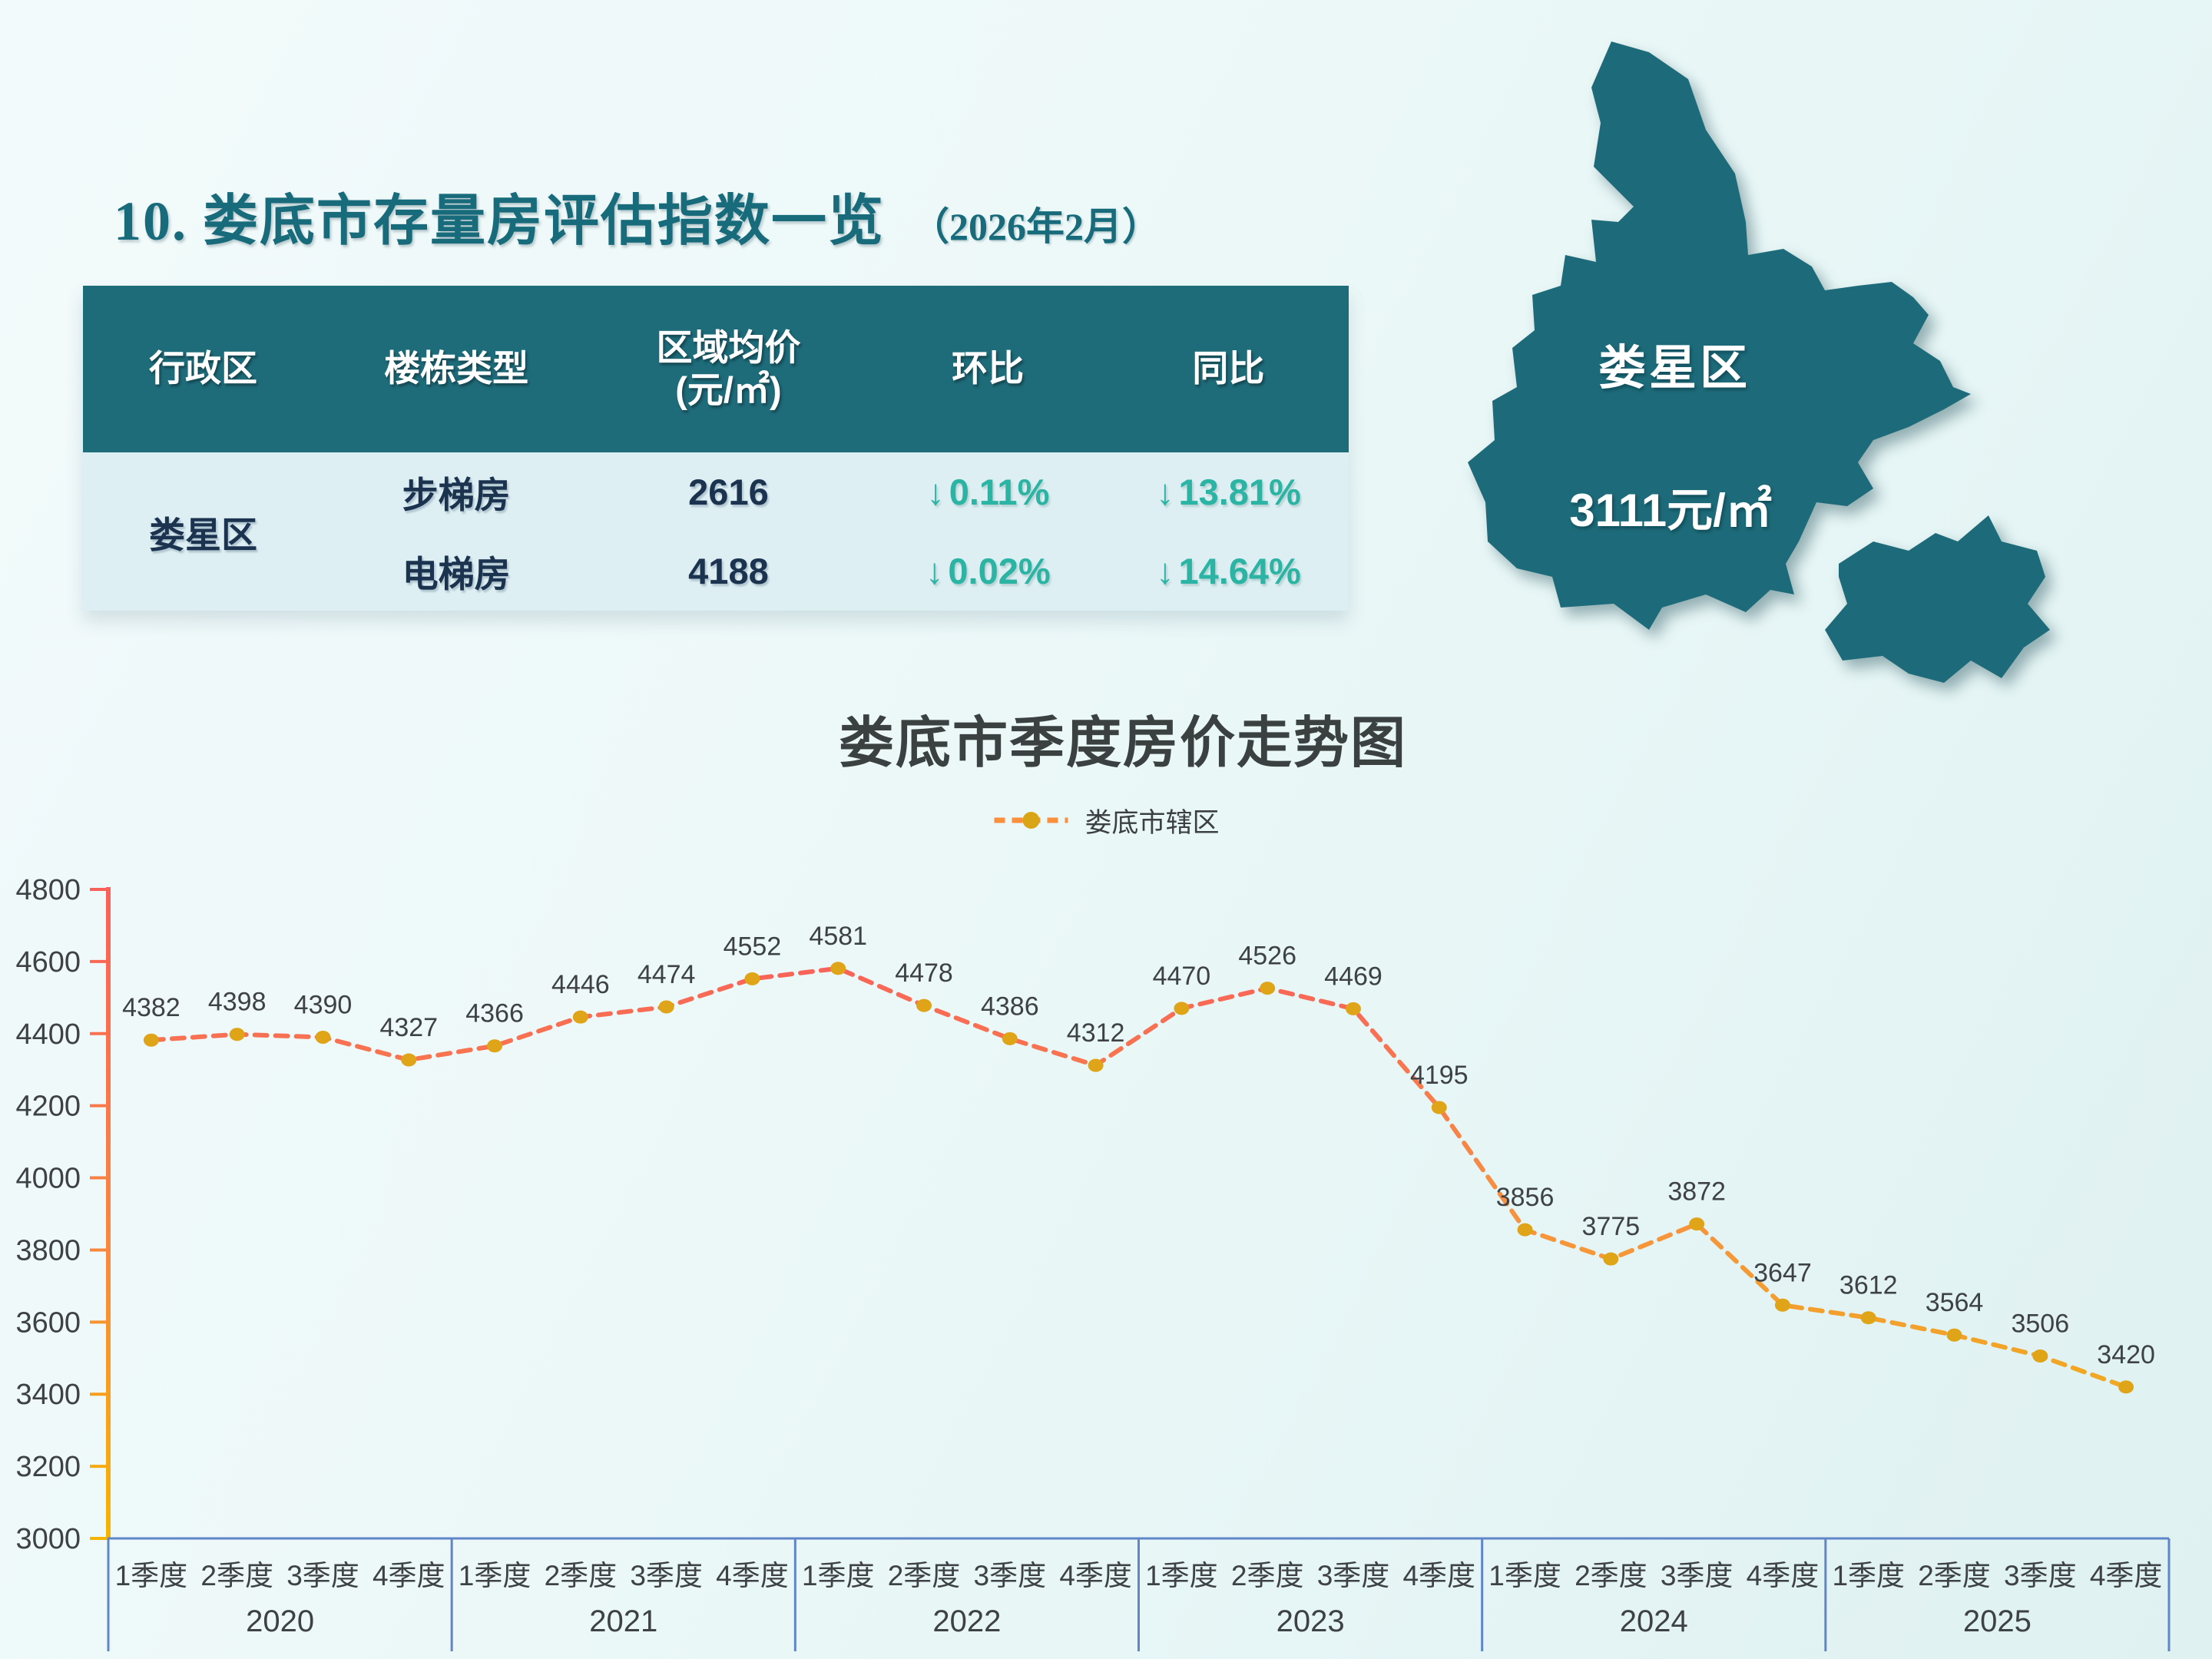  Describe the element at coordinates (988, 368) in the screenshot. I see `col-header-mom: 环比` at that location.